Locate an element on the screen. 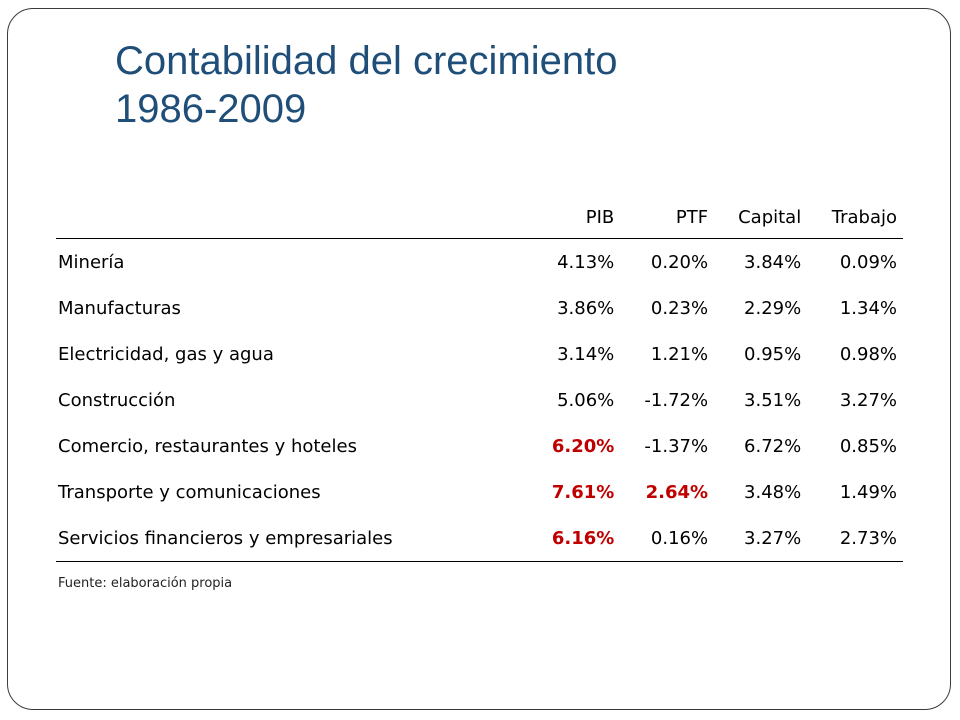 The image size is (960, 720). cell-sector: Electricidad, gas y agua is located at coordinates (166, 354).